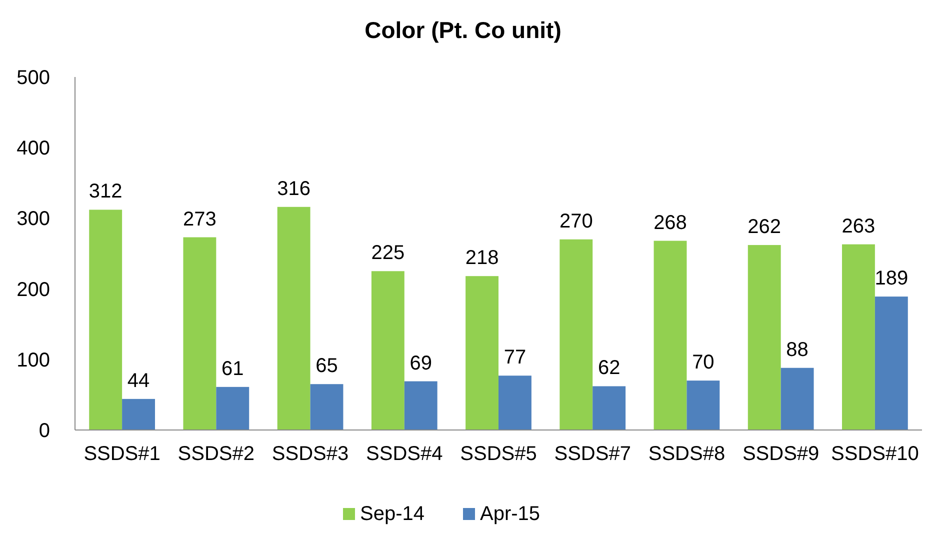  Describe the element at coordinates (404, 454) in the screenshot. I see `x-tick-label: SSDS#4` at that location.